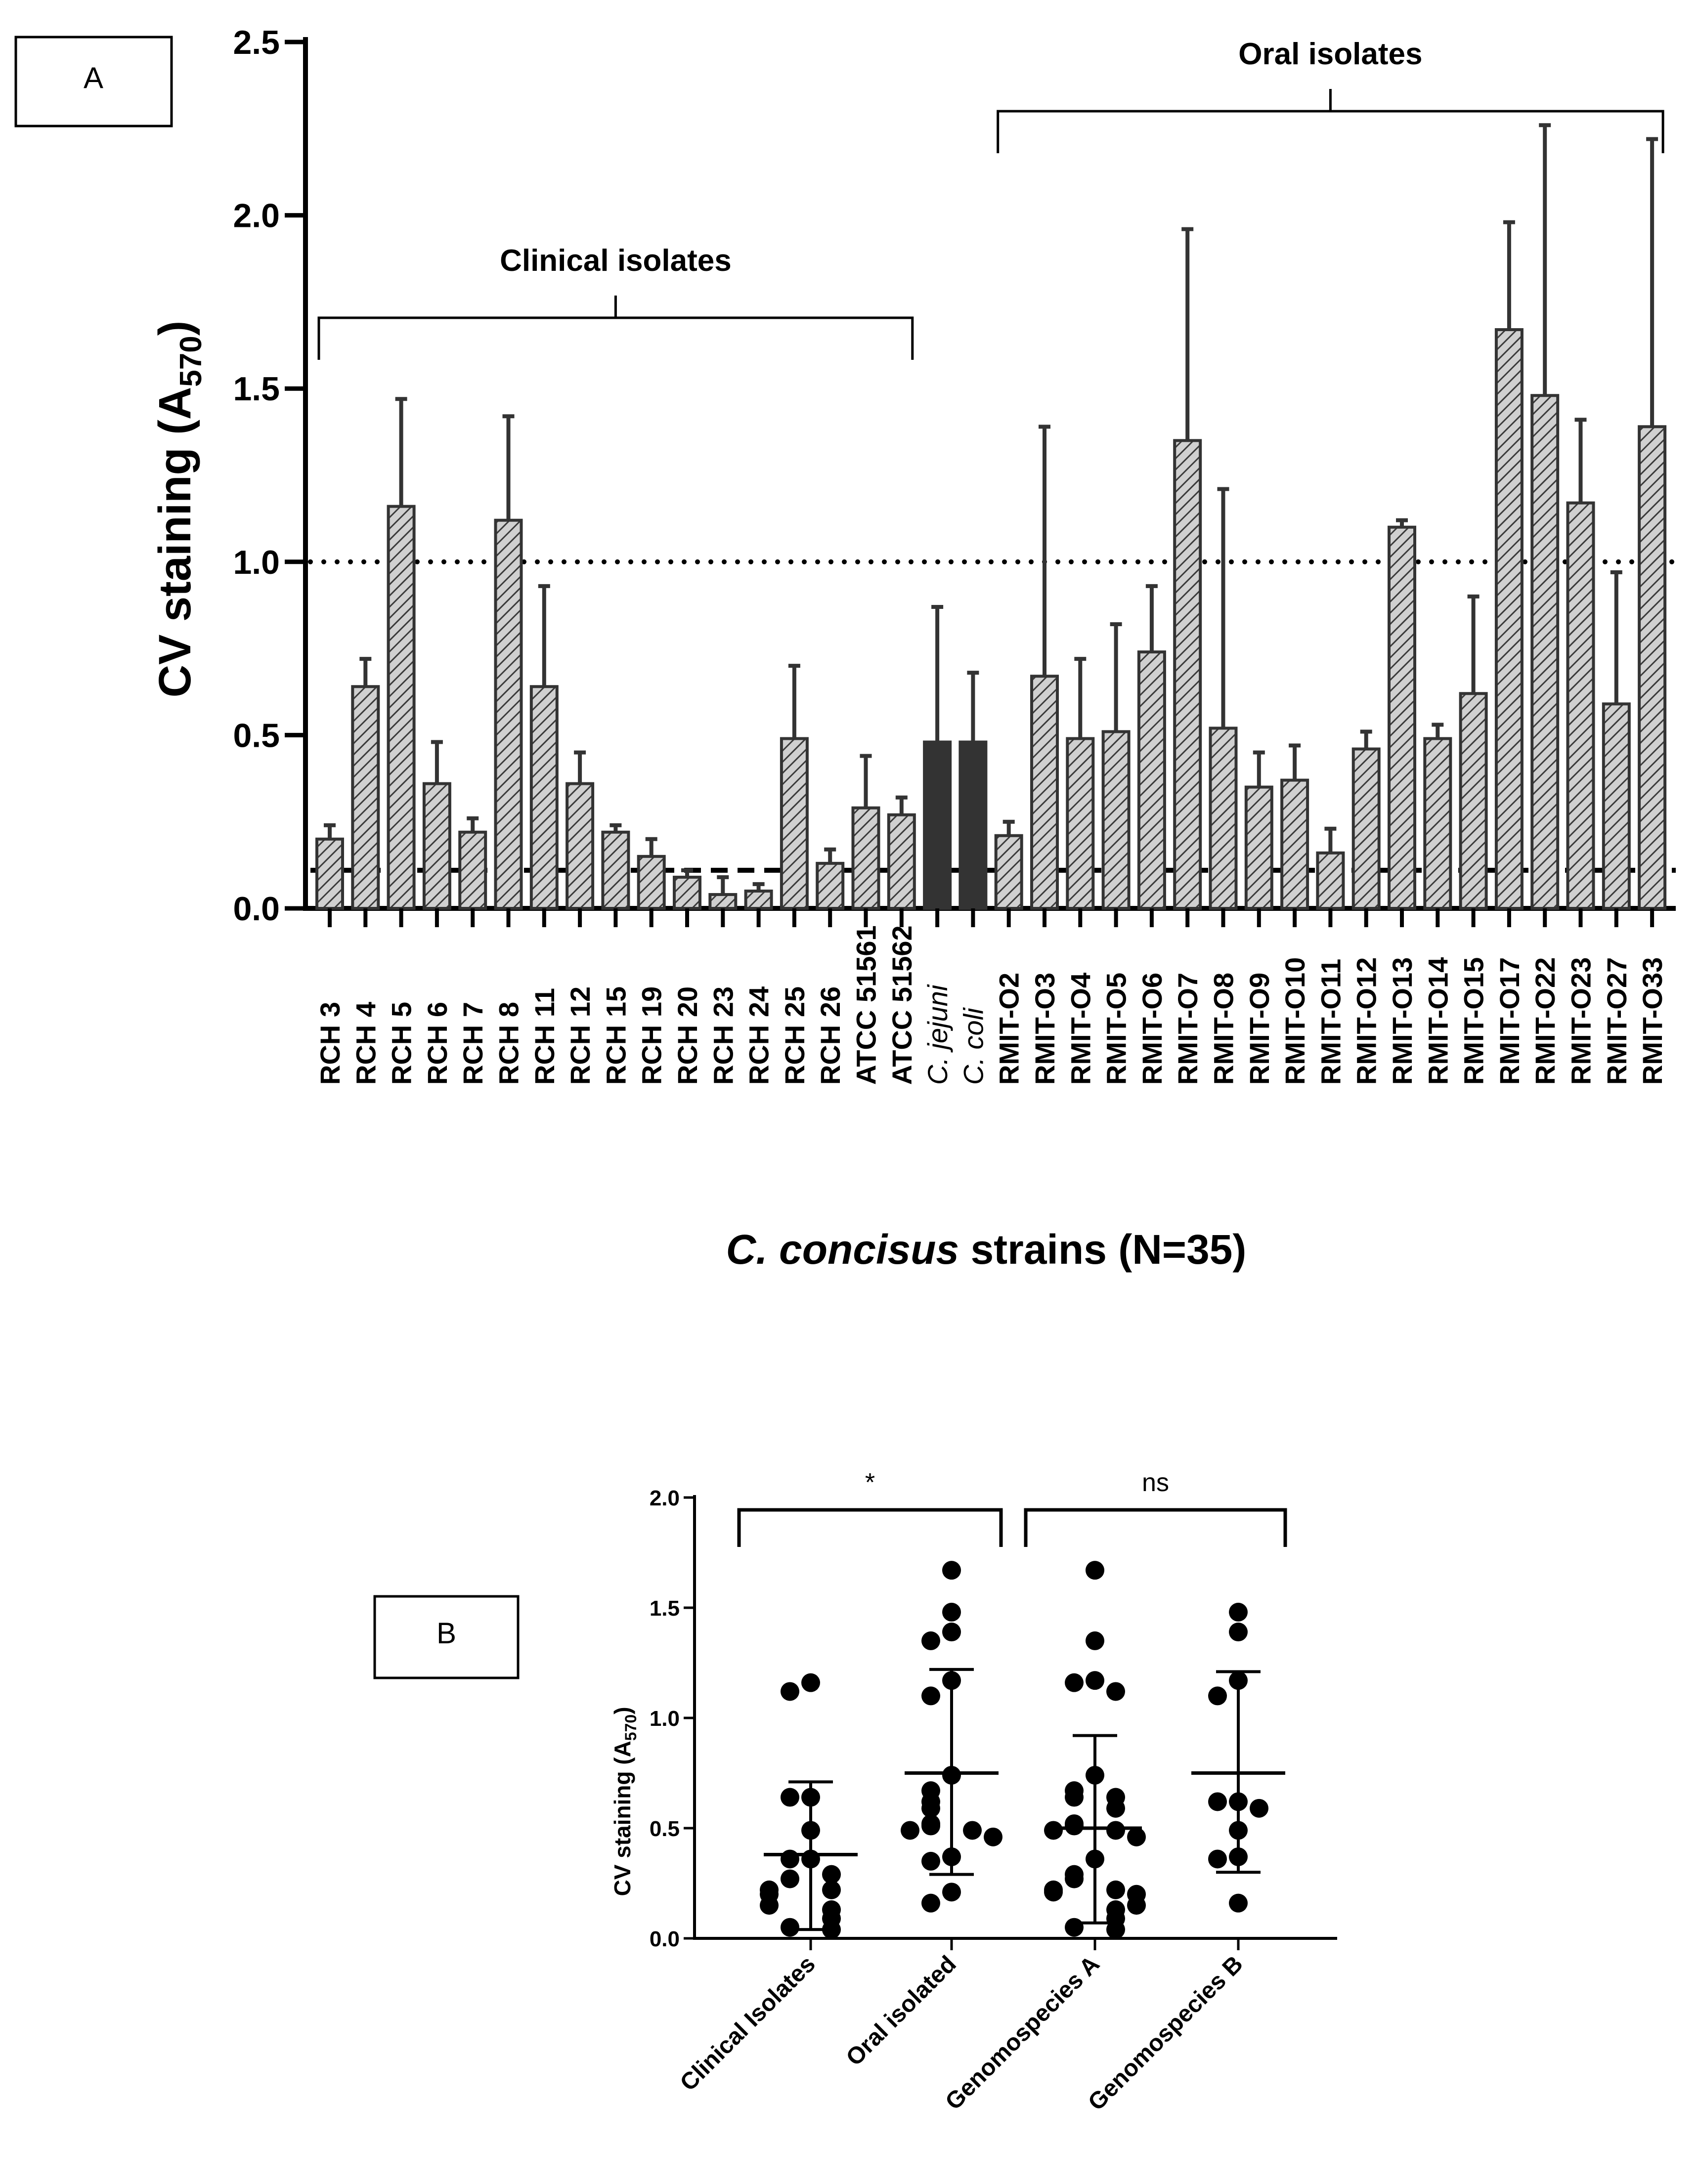 The width and height of the screenshot is (1699, 2184). What do you see at coordinates (901, 2011) in the screenshot?
I see `chart-b-category-label: Oral isolated` at bounding box center [901, 2011].